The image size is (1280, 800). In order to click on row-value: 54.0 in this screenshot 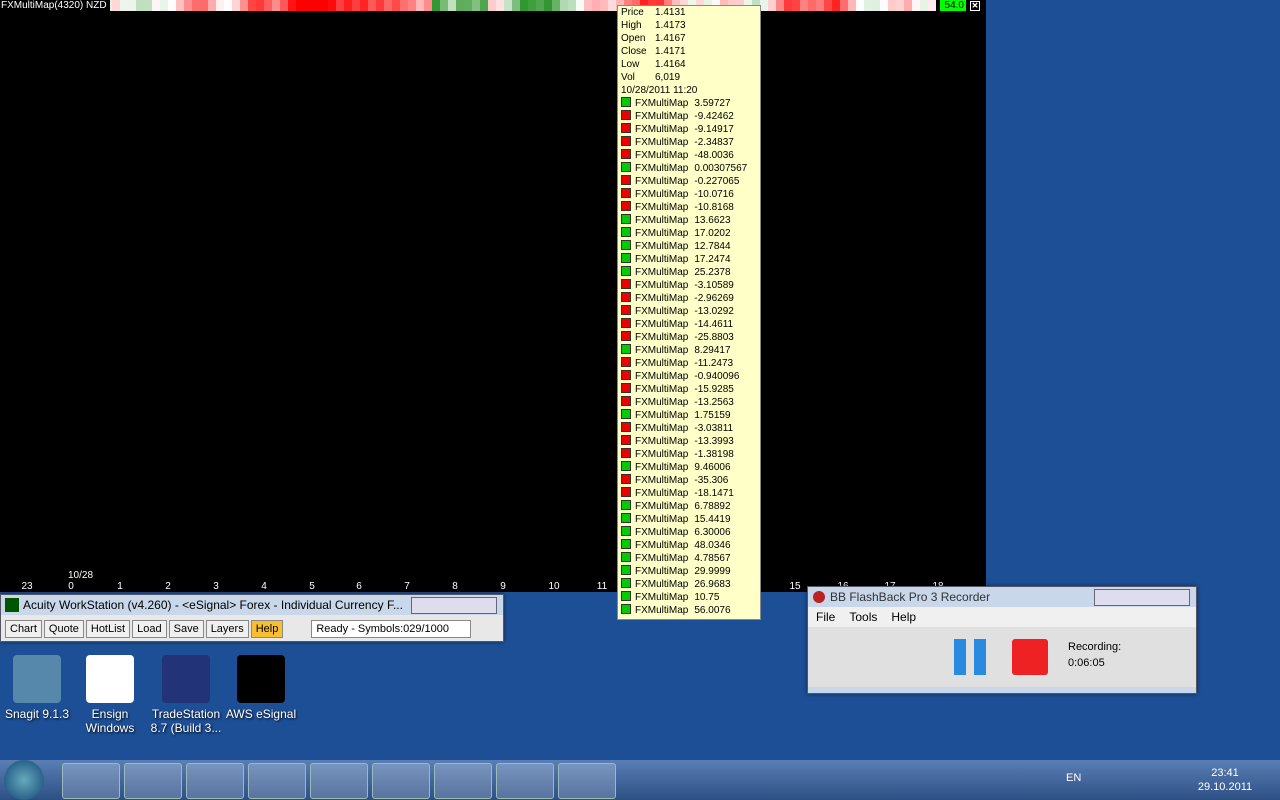, I will do `click(953, 5)`.